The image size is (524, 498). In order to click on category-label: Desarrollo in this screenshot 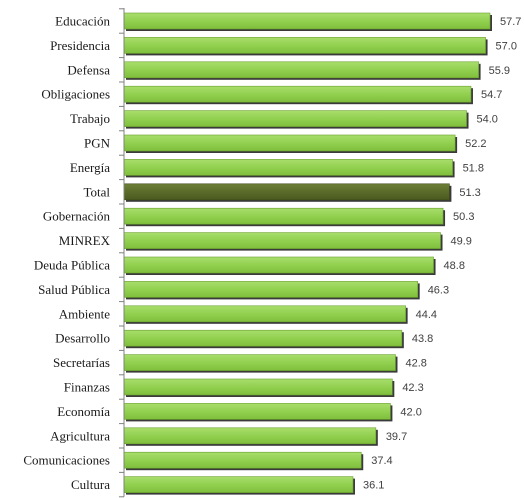, I will do `click(82, 338)`.